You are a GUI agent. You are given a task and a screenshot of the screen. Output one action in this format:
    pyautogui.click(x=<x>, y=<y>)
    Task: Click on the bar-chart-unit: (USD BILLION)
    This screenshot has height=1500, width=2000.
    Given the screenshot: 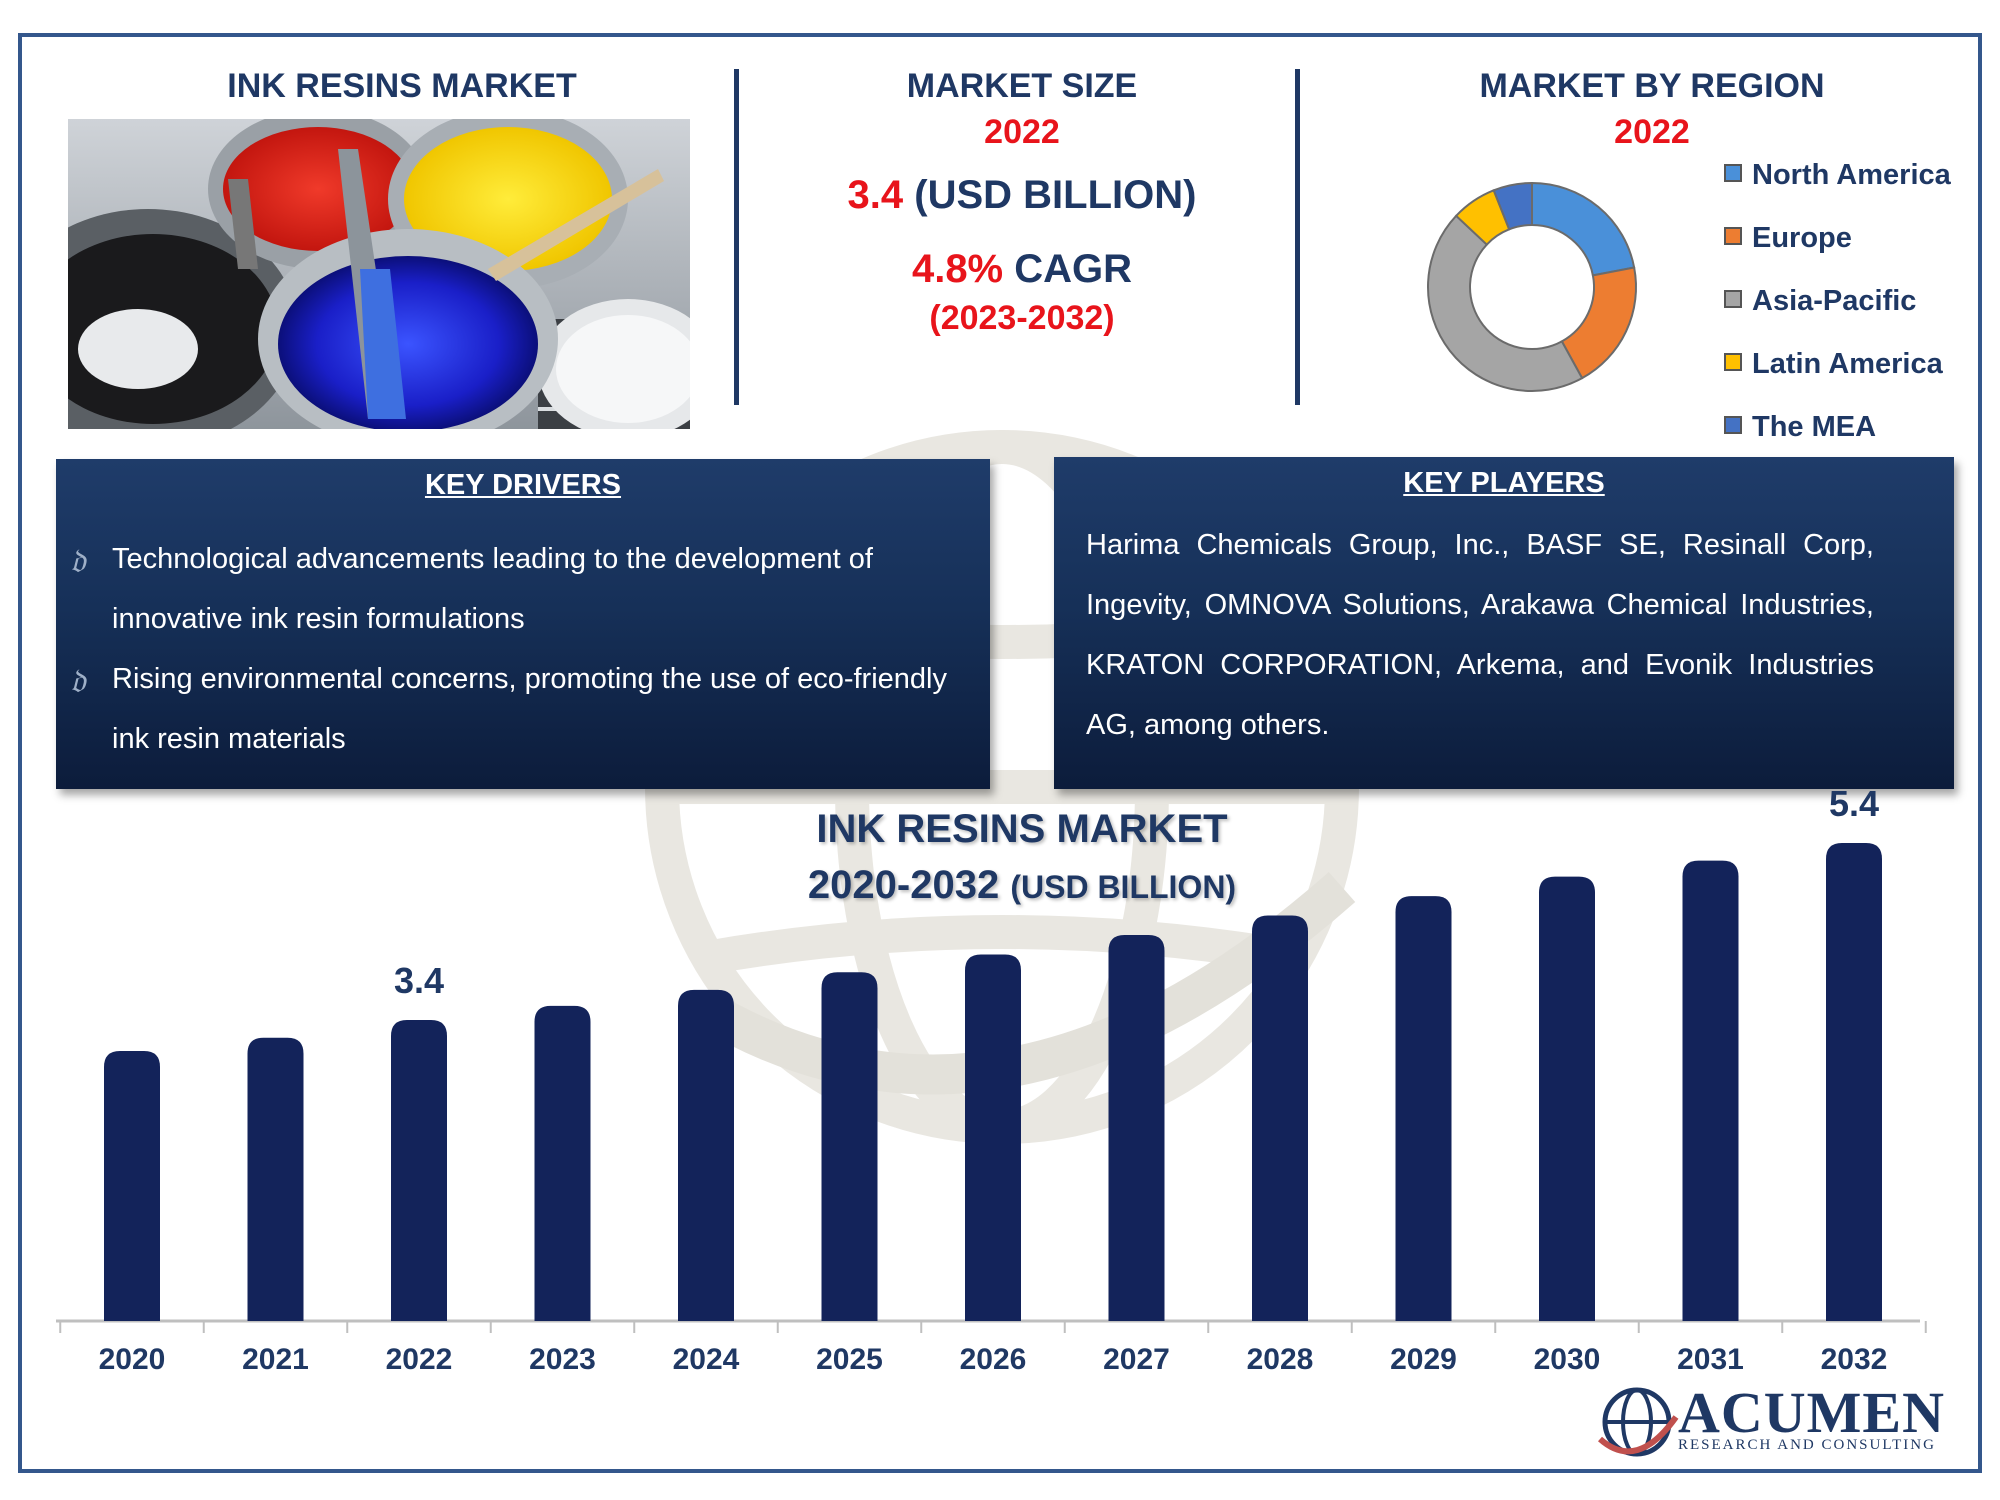 What is the action you would take?
    pyautogui.click(x=1123, y=887)
    